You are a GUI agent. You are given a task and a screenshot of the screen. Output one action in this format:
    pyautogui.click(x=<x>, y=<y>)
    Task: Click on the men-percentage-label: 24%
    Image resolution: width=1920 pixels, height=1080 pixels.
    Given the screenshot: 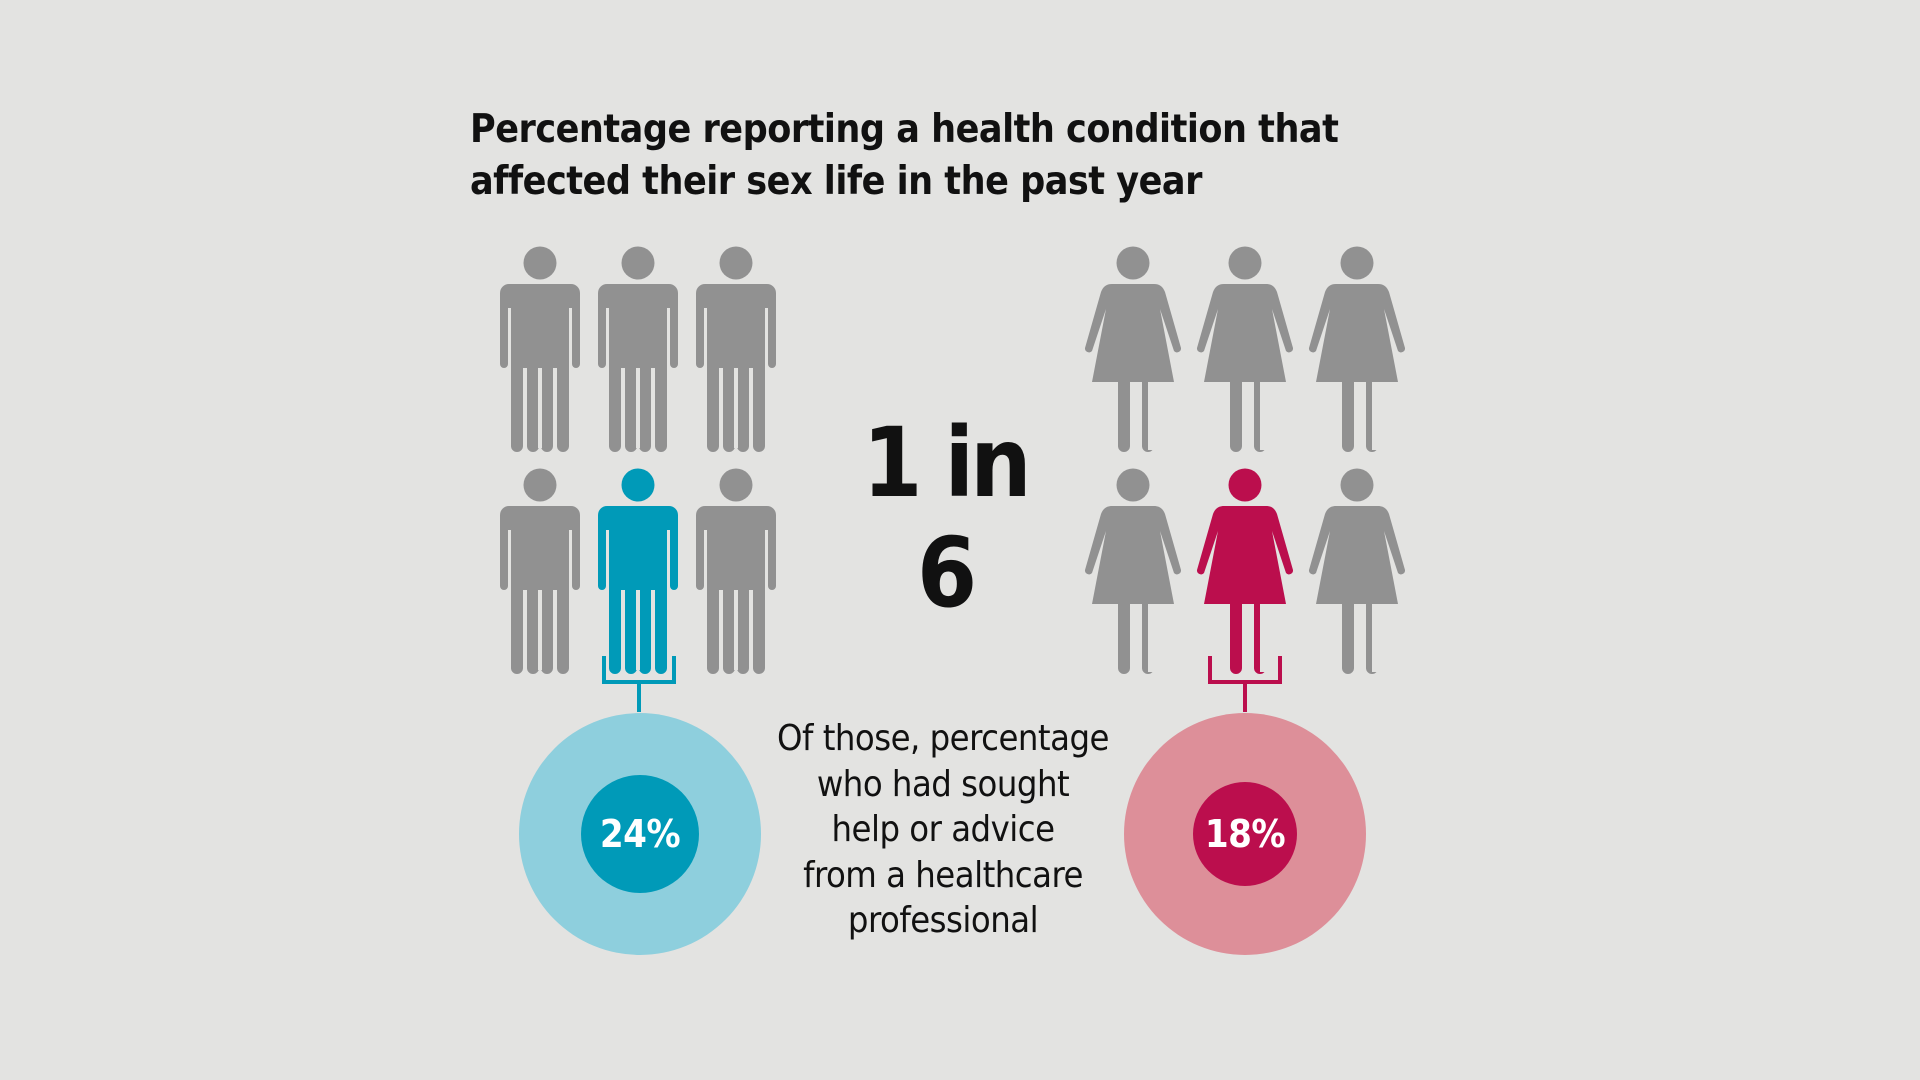 What is the action you would take?
    pyautogui.click(x=640, y=834)
    